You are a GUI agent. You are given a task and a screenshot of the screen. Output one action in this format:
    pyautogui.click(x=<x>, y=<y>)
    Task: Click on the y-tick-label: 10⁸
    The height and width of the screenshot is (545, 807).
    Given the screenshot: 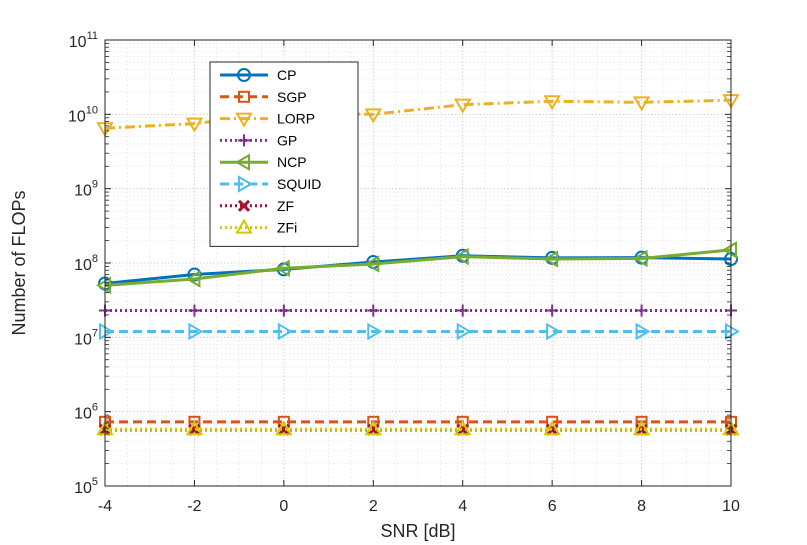 What is the action you would take?
    pyautogui.click(x=86, y=263)
    